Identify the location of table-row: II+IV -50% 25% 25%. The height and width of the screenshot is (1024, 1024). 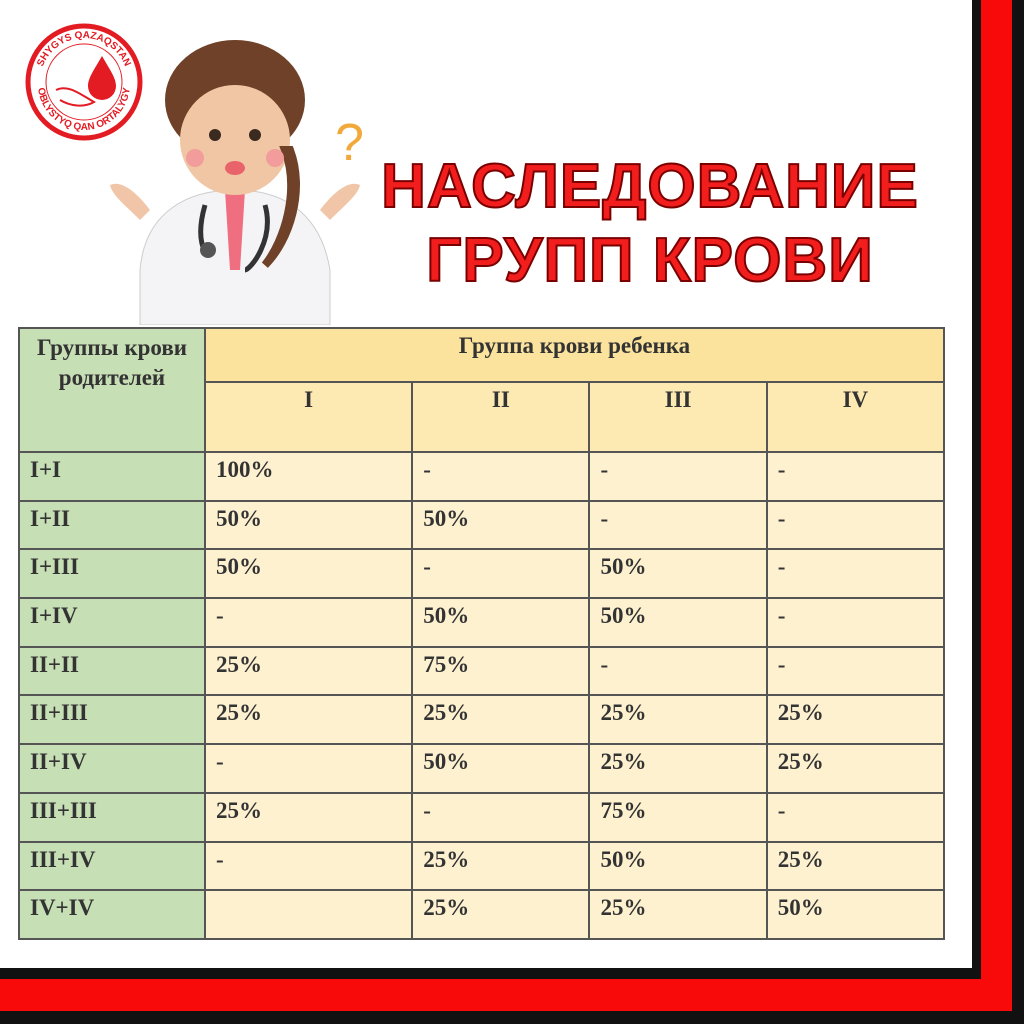
(482, 768).